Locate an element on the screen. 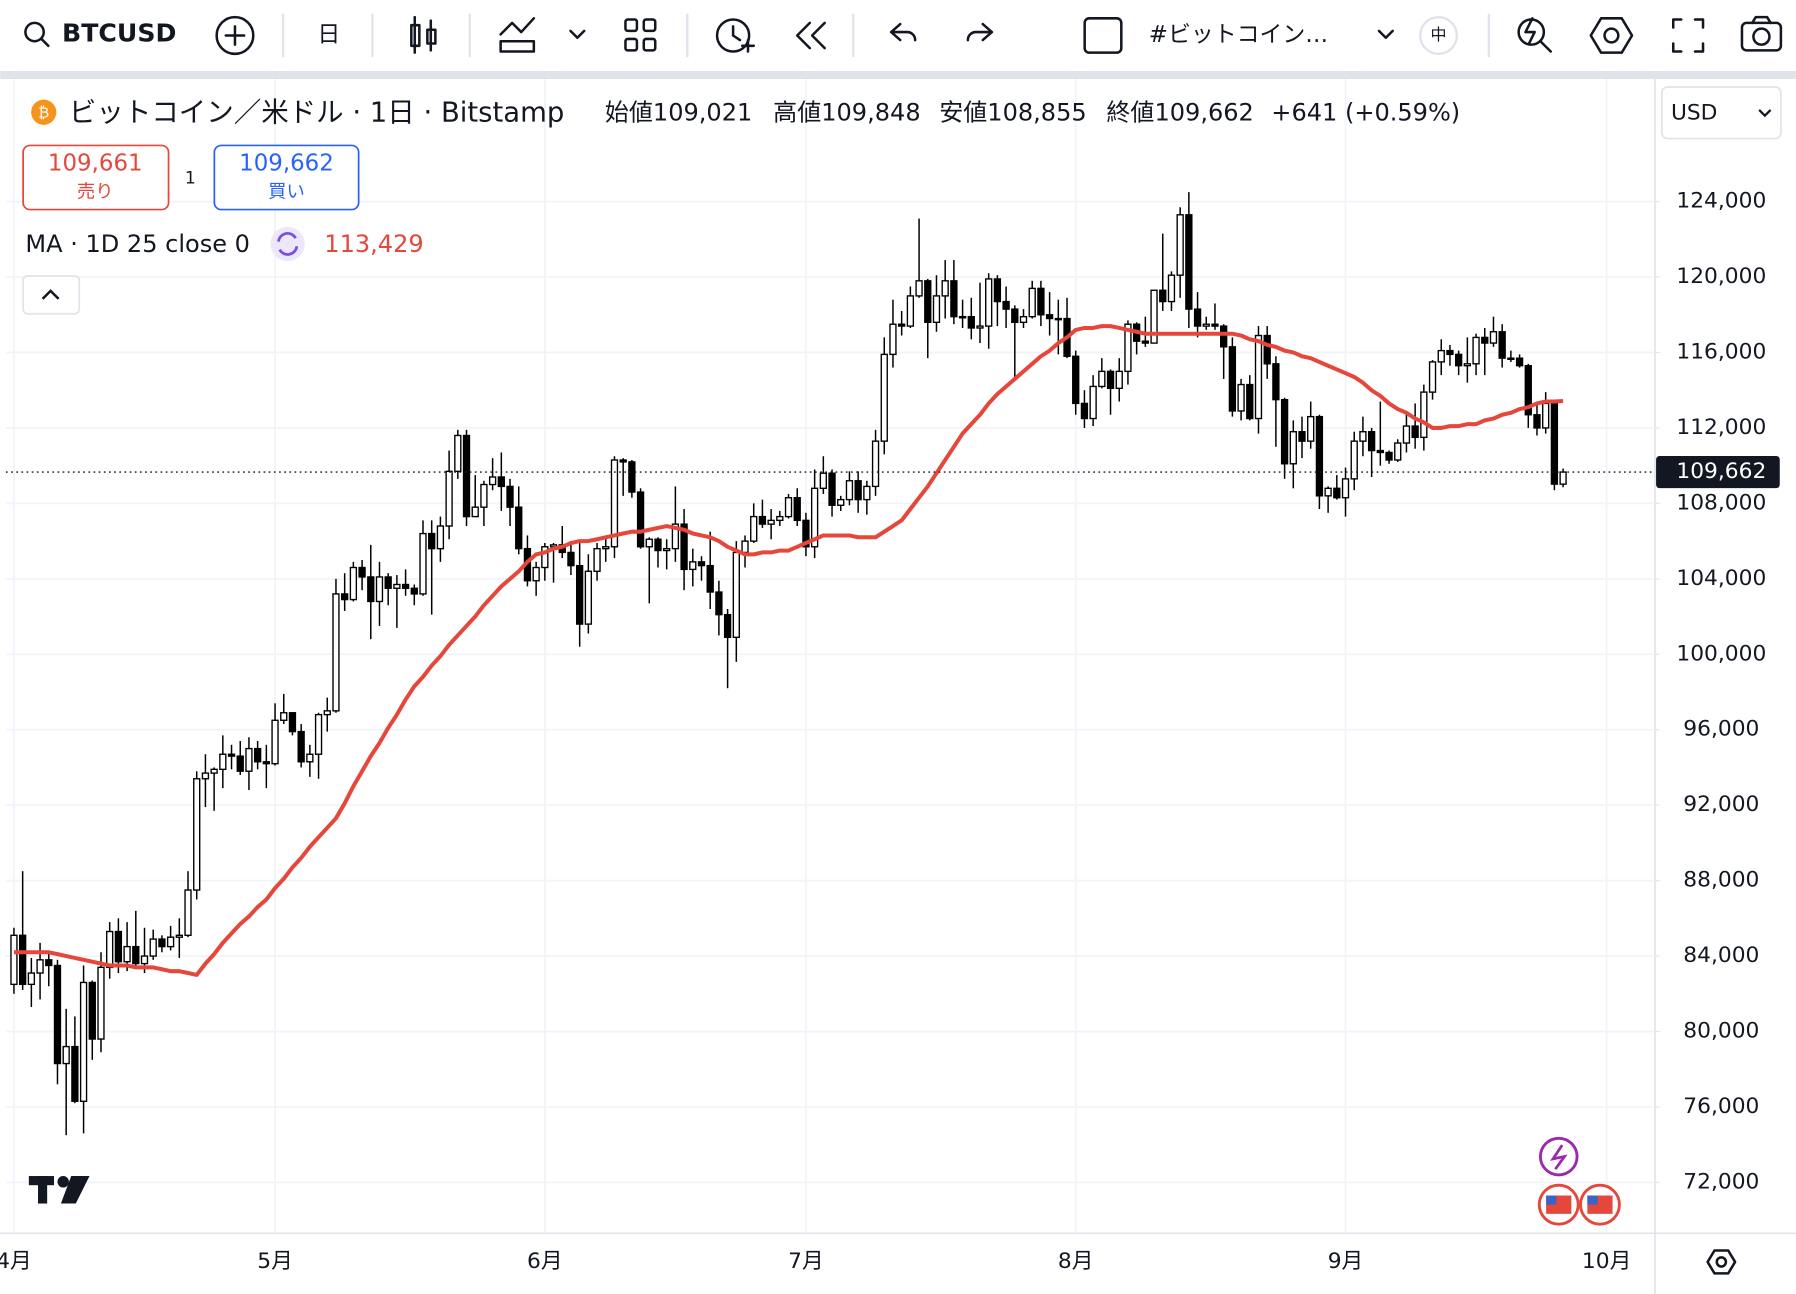  add-symbol is located at coordinates (235, 35).